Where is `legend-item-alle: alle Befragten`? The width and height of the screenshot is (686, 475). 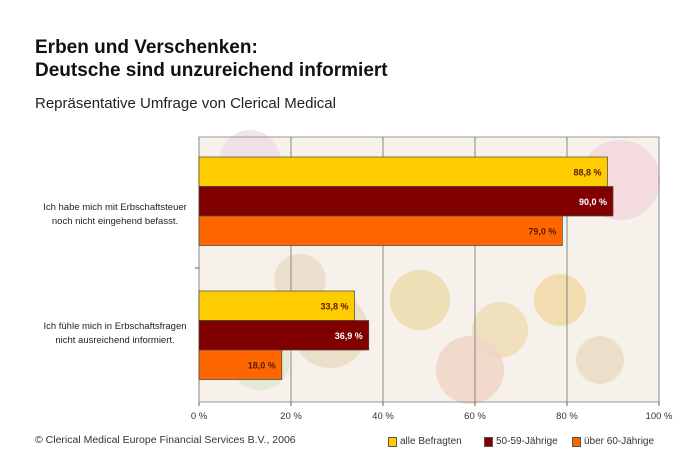 legend-item-alle: alle Befragten is located at coordinates (425, 441).